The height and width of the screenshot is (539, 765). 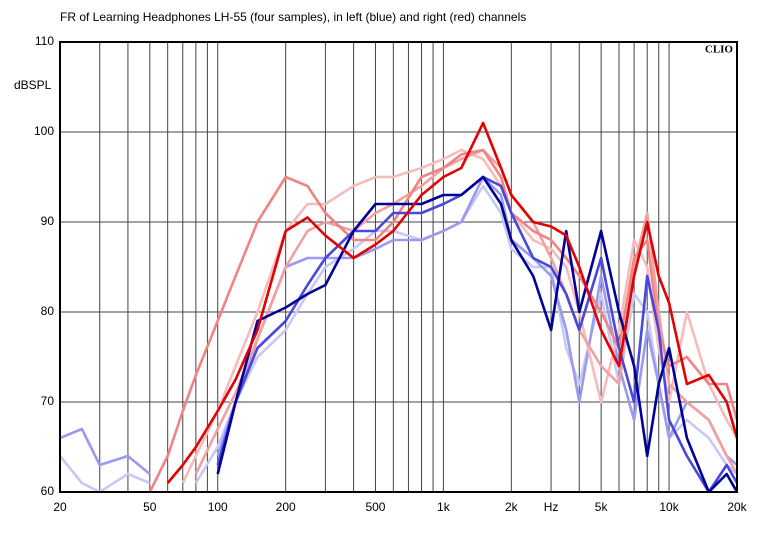 What do you see at coordinates (44, 41) in the screenshot?
I see `y-tick-label: 110` at bounding box center [44, 41].